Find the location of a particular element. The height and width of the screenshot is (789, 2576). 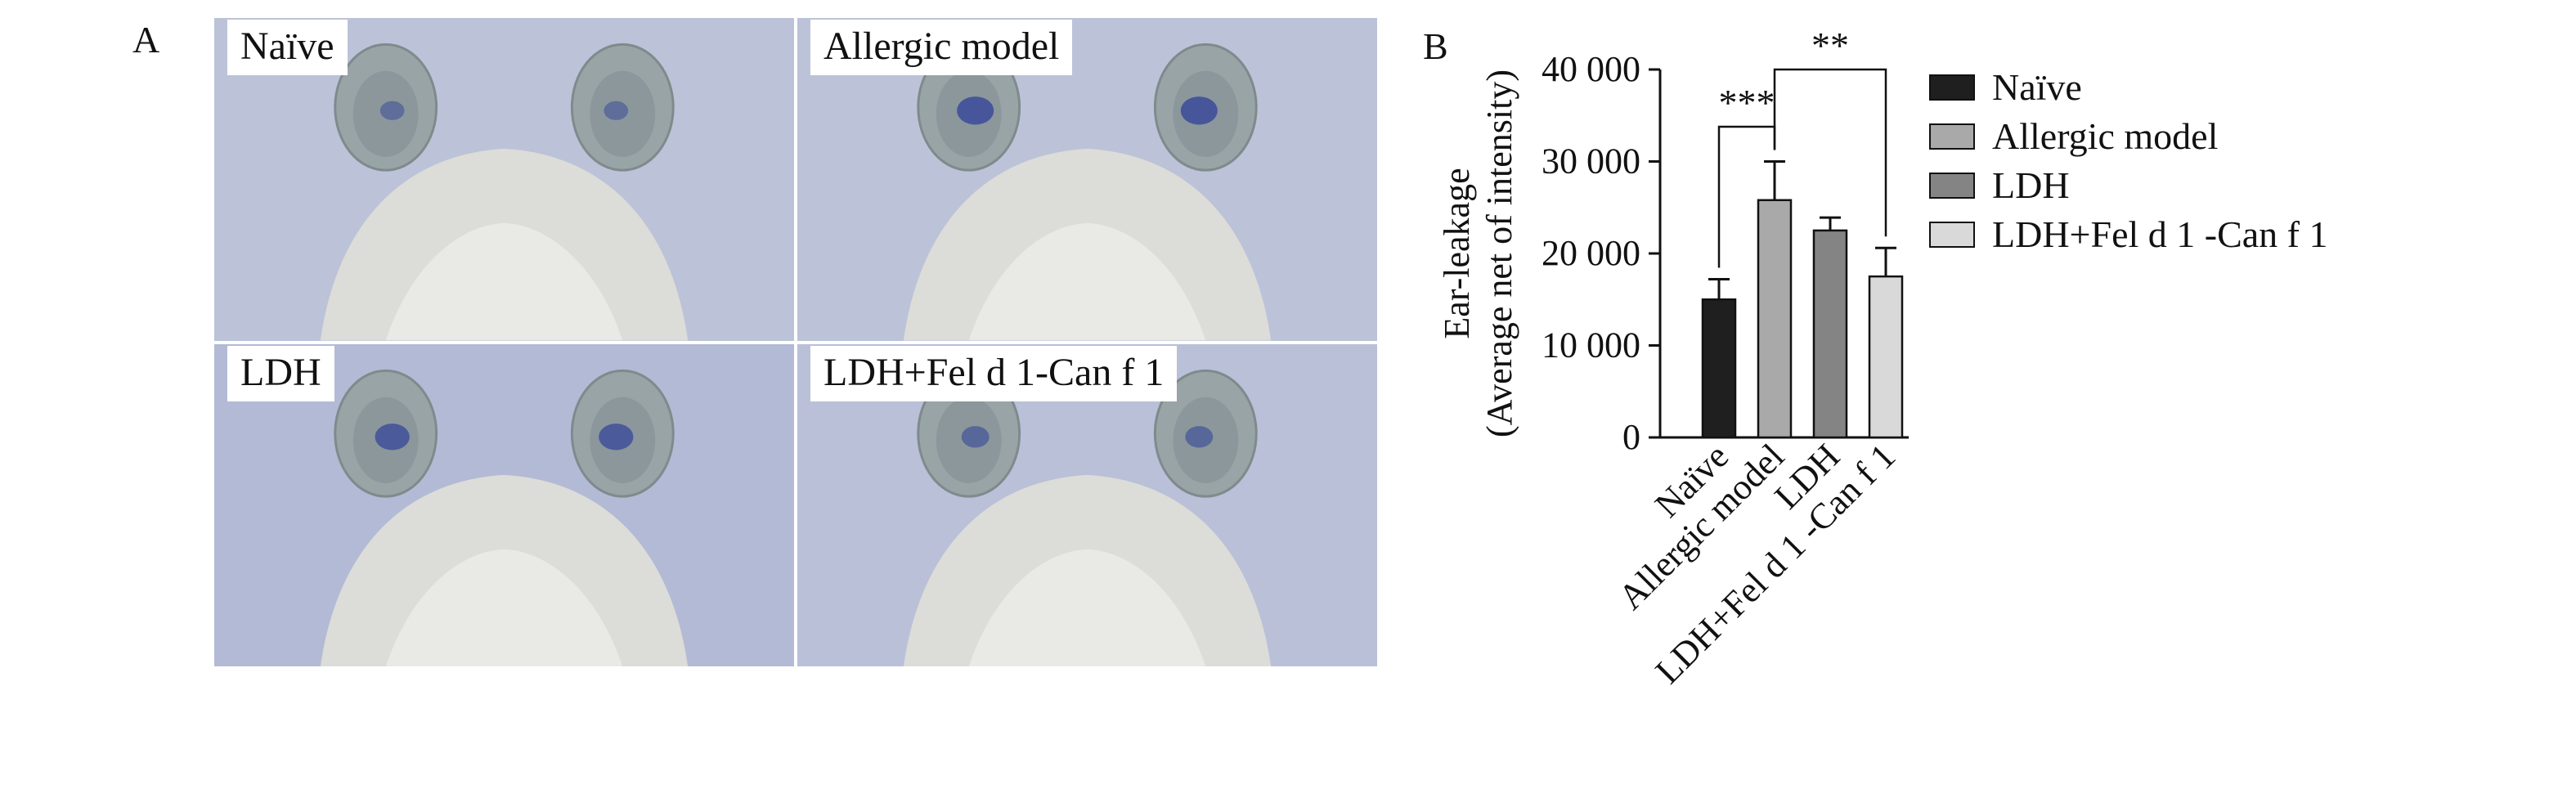

y-tick-label: 0 is located at coordinates (1631, 437).